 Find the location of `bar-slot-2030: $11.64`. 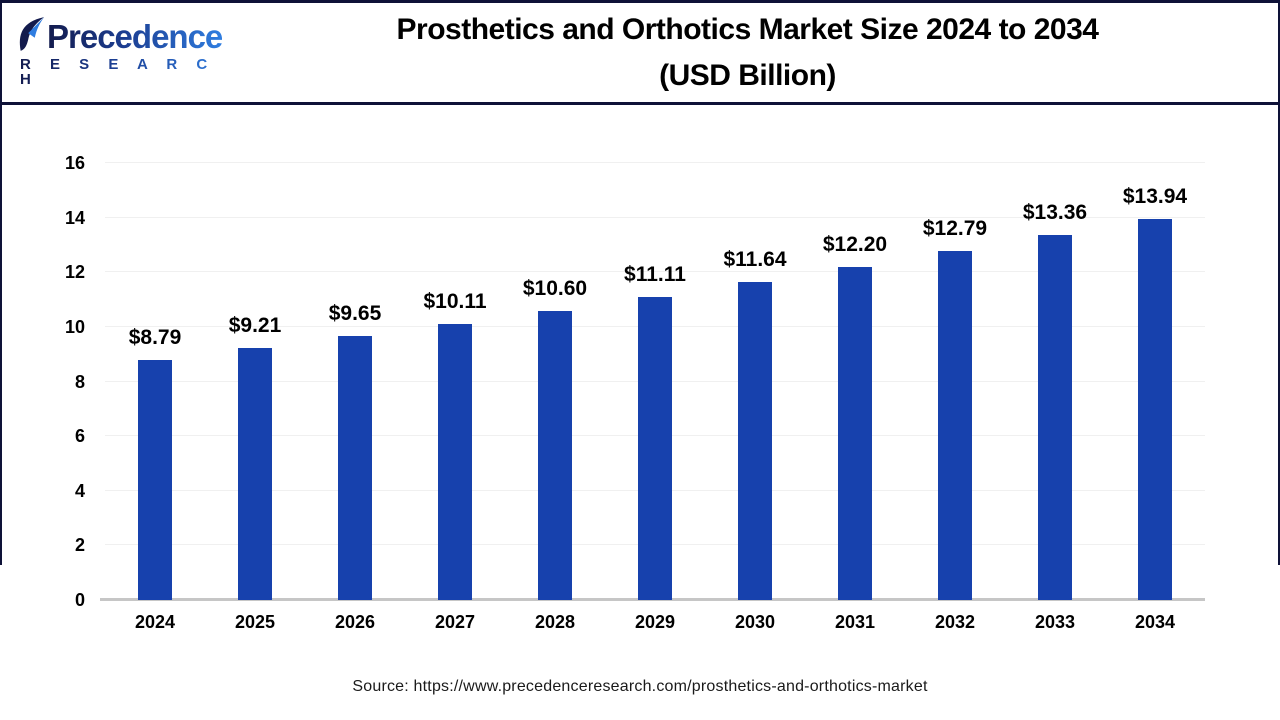

bar-slot-2030: $11.64 is located at coordinates (755, 381).